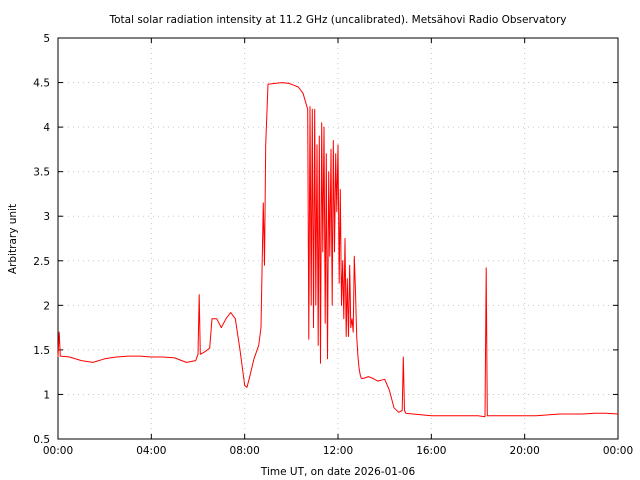 This screenshot has height=480, width=640. What do you see at coordinates (46, 395) in the screenshot?
I see `y-tick-label: 1` at bounding box center [46, 395].